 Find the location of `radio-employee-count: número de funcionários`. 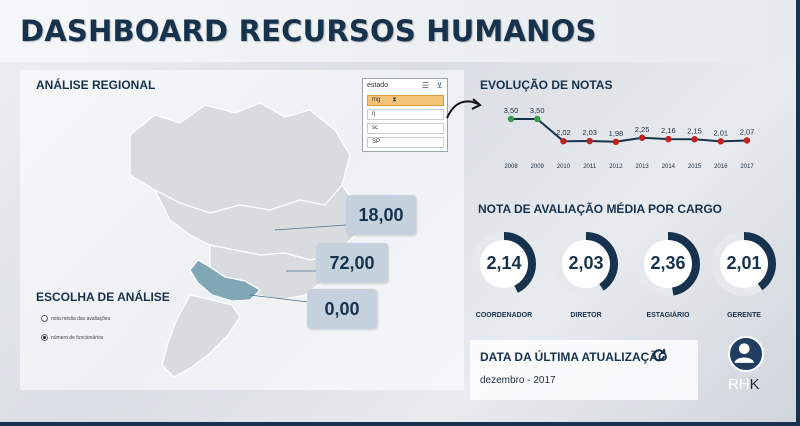

radio-employee-count: número de funcionários is located at coordinates (72, 337).